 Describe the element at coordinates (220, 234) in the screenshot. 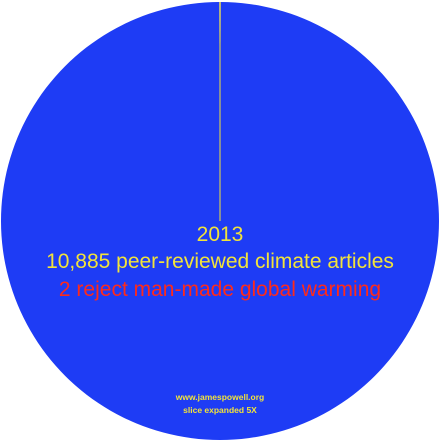

I see `year-label: 2013` at that location.